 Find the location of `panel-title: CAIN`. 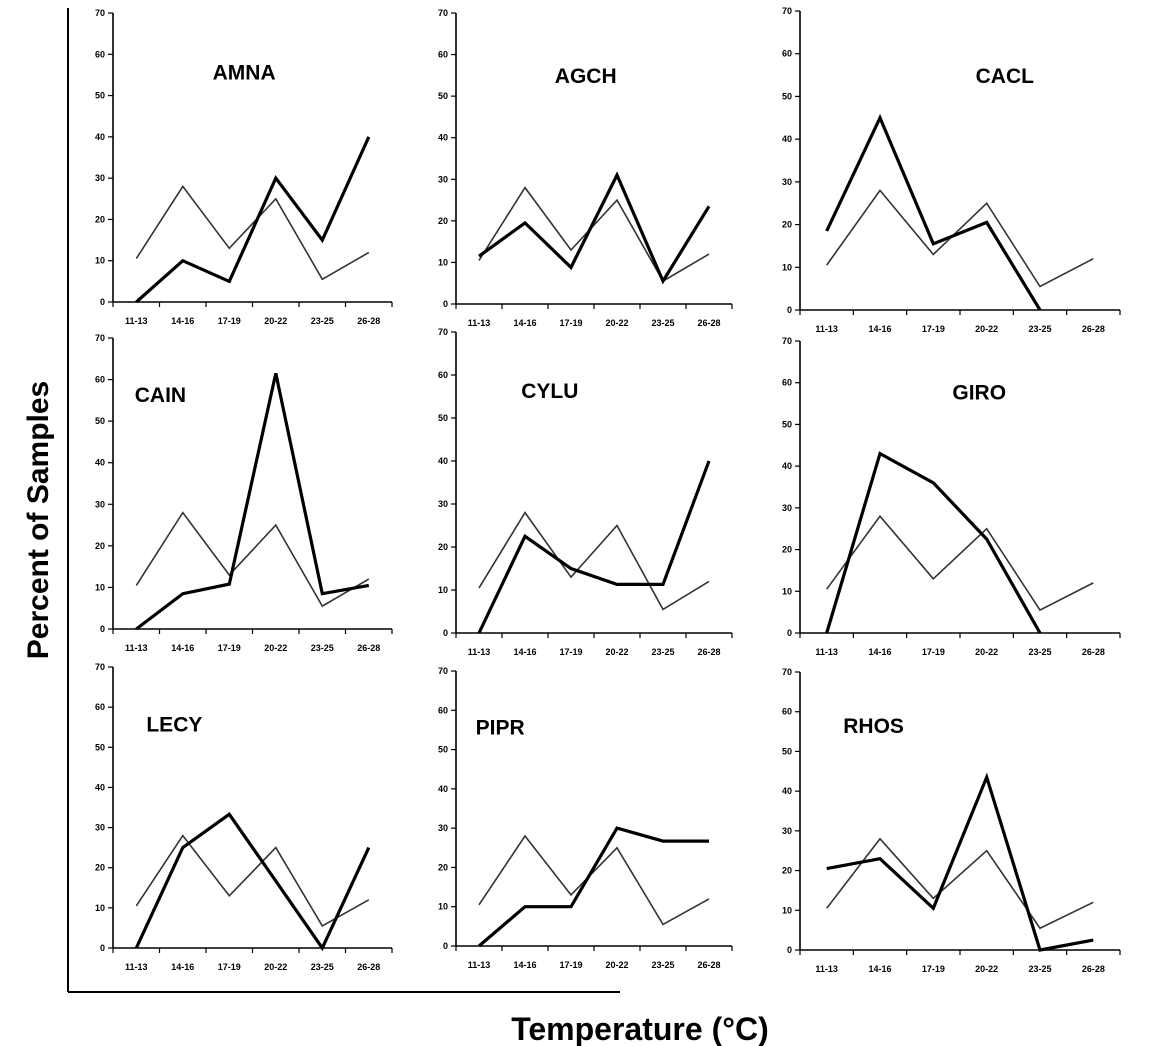

panel-title: CAIN is located at coordinates (160, 395).